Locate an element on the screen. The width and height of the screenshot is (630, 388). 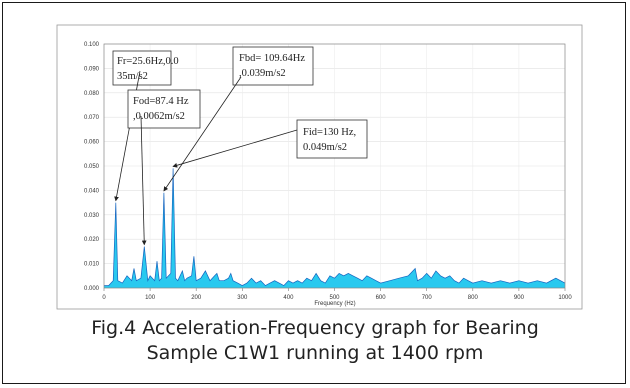
y-tick-label: 0.090 is located at coordinates (92, 69).